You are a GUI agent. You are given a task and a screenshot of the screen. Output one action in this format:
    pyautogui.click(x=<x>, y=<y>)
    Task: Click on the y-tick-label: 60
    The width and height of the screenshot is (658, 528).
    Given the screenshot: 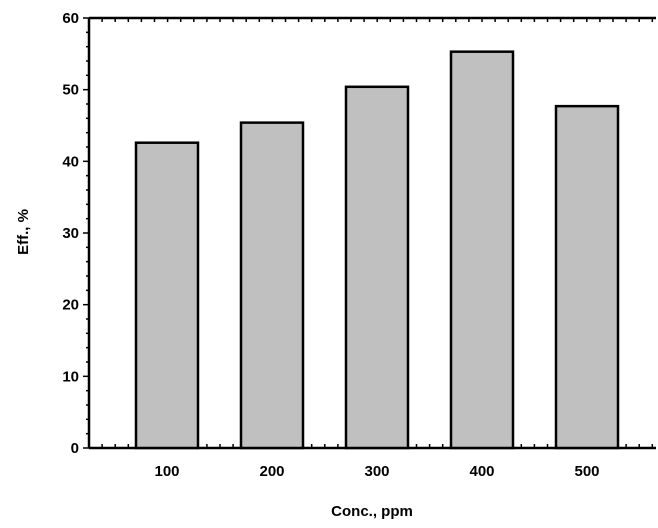 What is the action you would take?
    pyautogui.click(x=70, y=18)
    